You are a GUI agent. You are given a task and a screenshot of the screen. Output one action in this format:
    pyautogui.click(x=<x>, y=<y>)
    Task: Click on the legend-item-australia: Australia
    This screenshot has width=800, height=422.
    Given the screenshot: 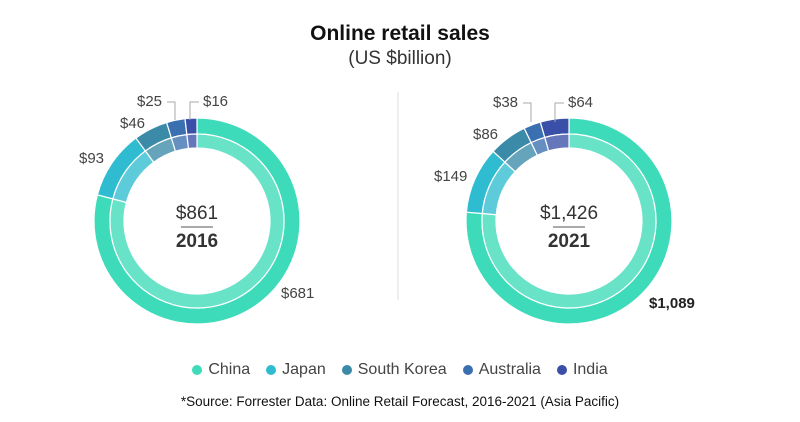 What is the action you would take?
    pyautogui.click(x=501, y=370)
    